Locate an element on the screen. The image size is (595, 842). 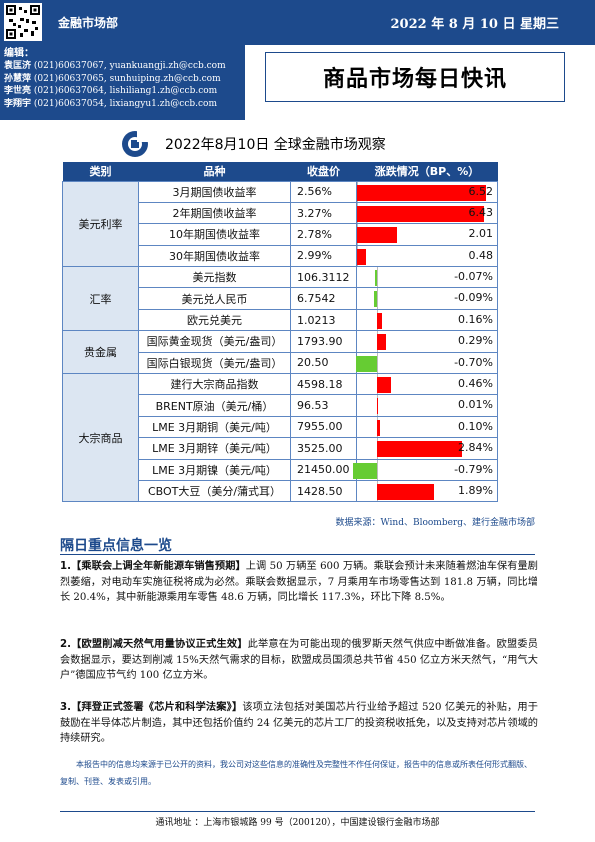
item-cell: 欧元兑美元 is located at coordinates (214, 320).